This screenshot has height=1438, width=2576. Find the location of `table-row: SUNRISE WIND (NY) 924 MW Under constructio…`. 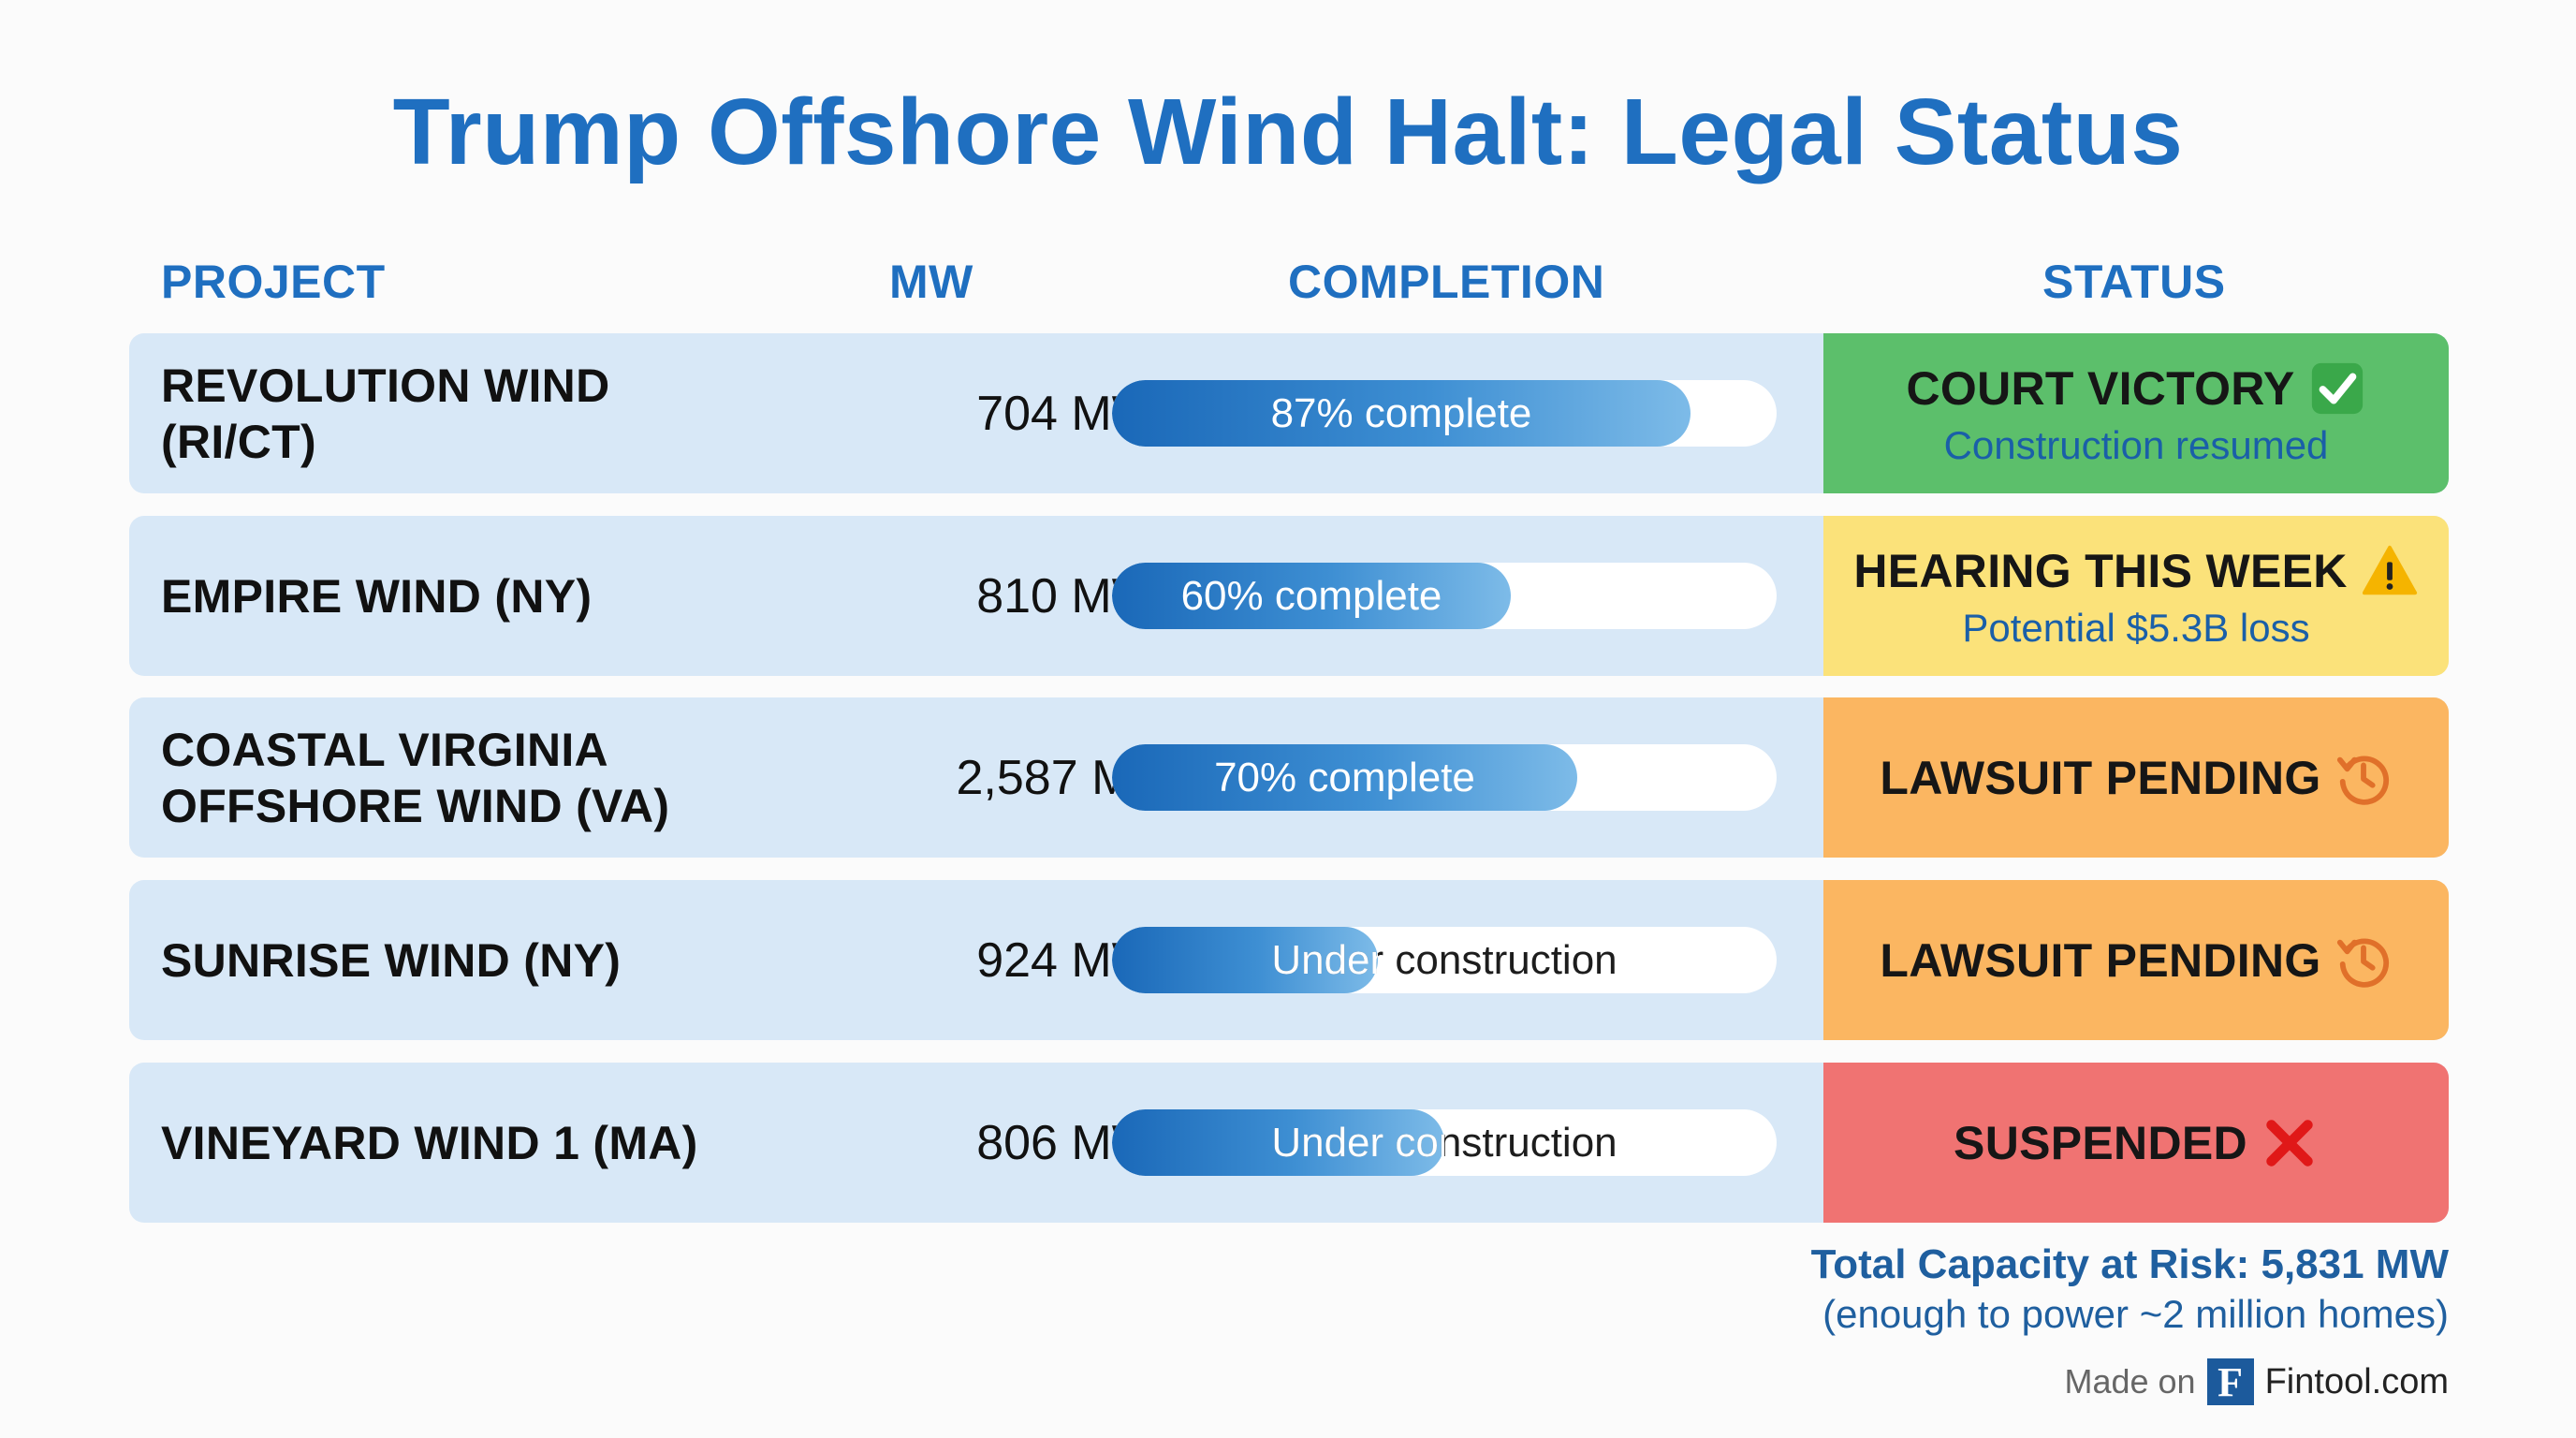

table-row: SUNRISE WIND (NY) 924 MW Under constructio… is located at coordinates (1289, 960).